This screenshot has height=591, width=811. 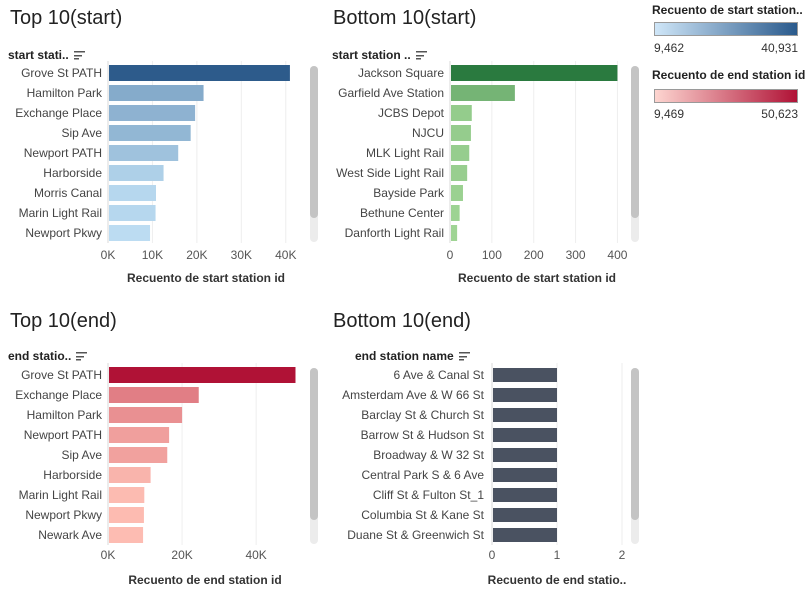 What do you see at coordinates (411, 113) in the screenshot?
I see `category-label: JCBS Depot` at bounding box center [411, 113].